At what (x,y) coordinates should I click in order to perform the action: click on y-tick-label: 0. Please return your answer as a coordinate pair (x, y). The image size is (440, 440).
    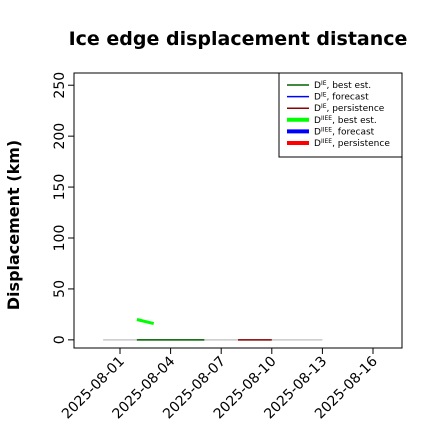
    Looking at the image, I should click on (60, 339).